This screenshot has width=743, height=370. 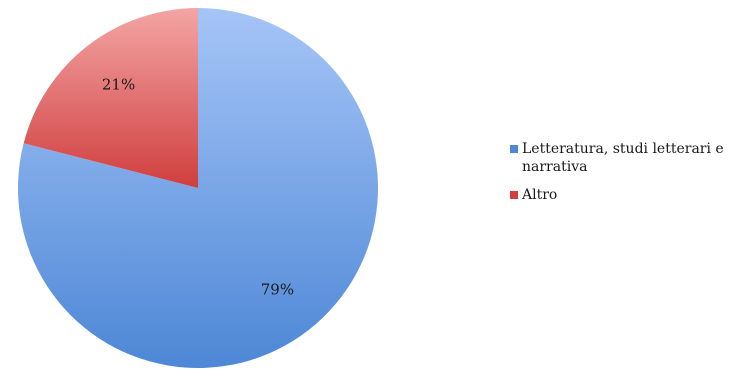 What do you see at coordinates (514, 195) in the screenshot?
I see `legend-swatch-altro` at bounding box center [514, 195].